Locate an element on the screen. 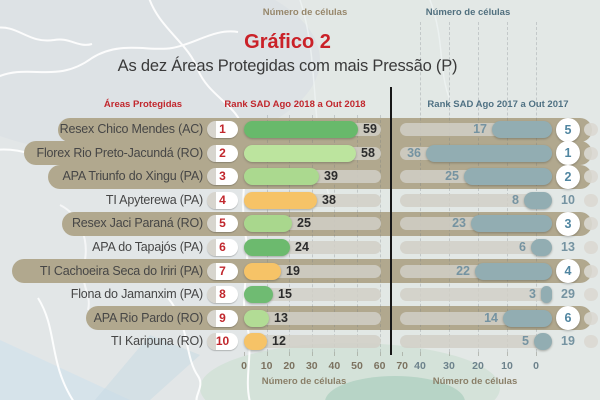 The width and height of the screenshot is (600, 400). axis-caption-bottom-right: Número de células is located at coordinates (475, 381).